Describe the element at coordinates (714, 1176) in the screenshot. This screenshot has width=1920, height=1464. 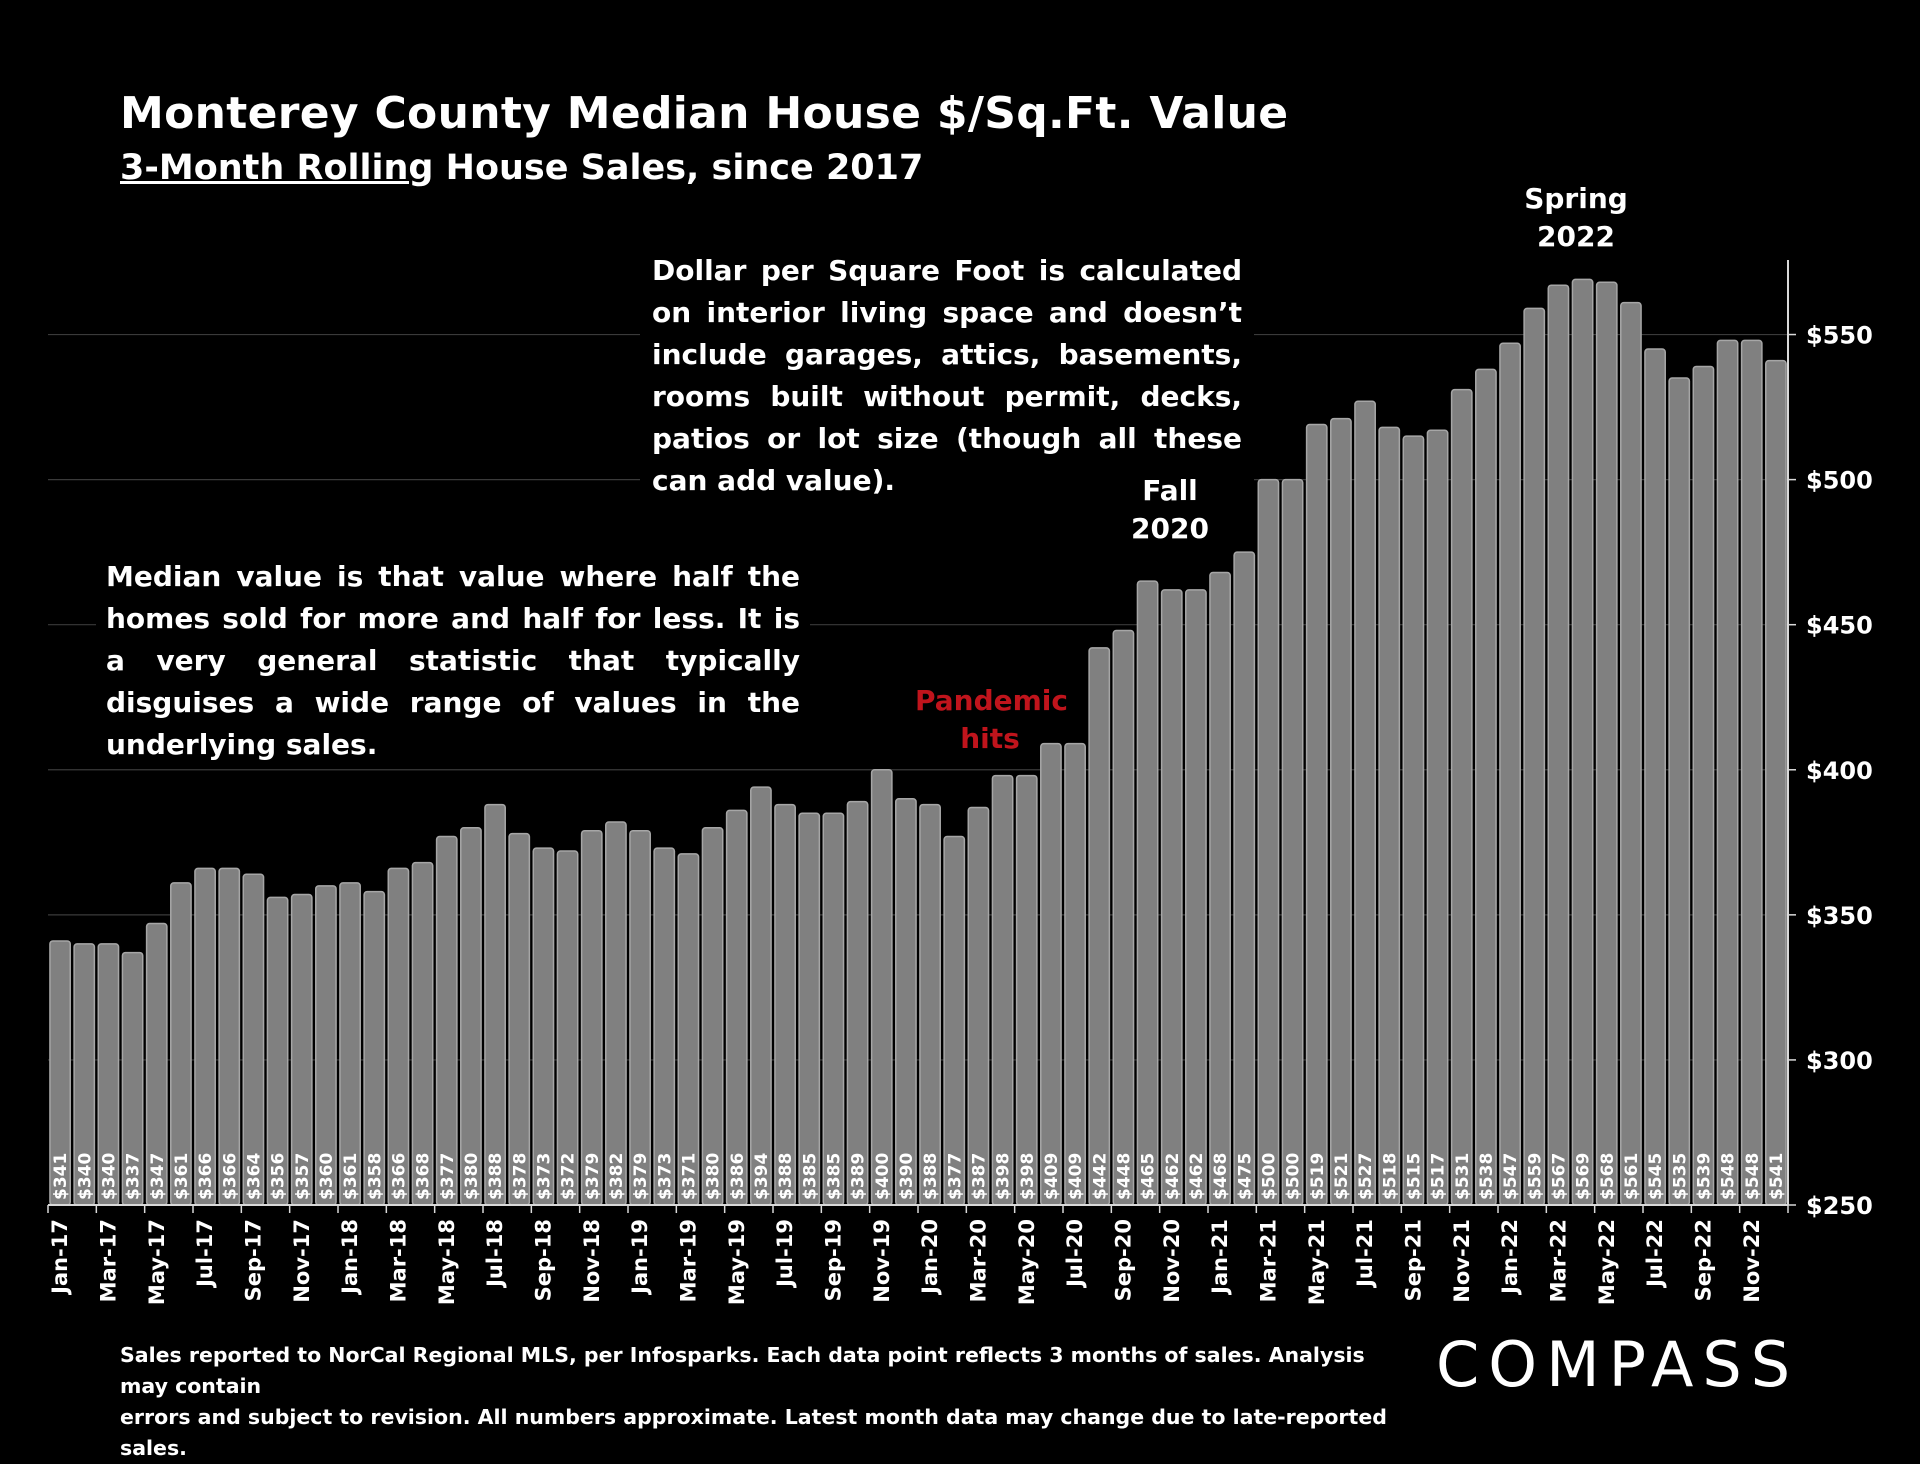
I see `bar-value-label: $380` at that location.